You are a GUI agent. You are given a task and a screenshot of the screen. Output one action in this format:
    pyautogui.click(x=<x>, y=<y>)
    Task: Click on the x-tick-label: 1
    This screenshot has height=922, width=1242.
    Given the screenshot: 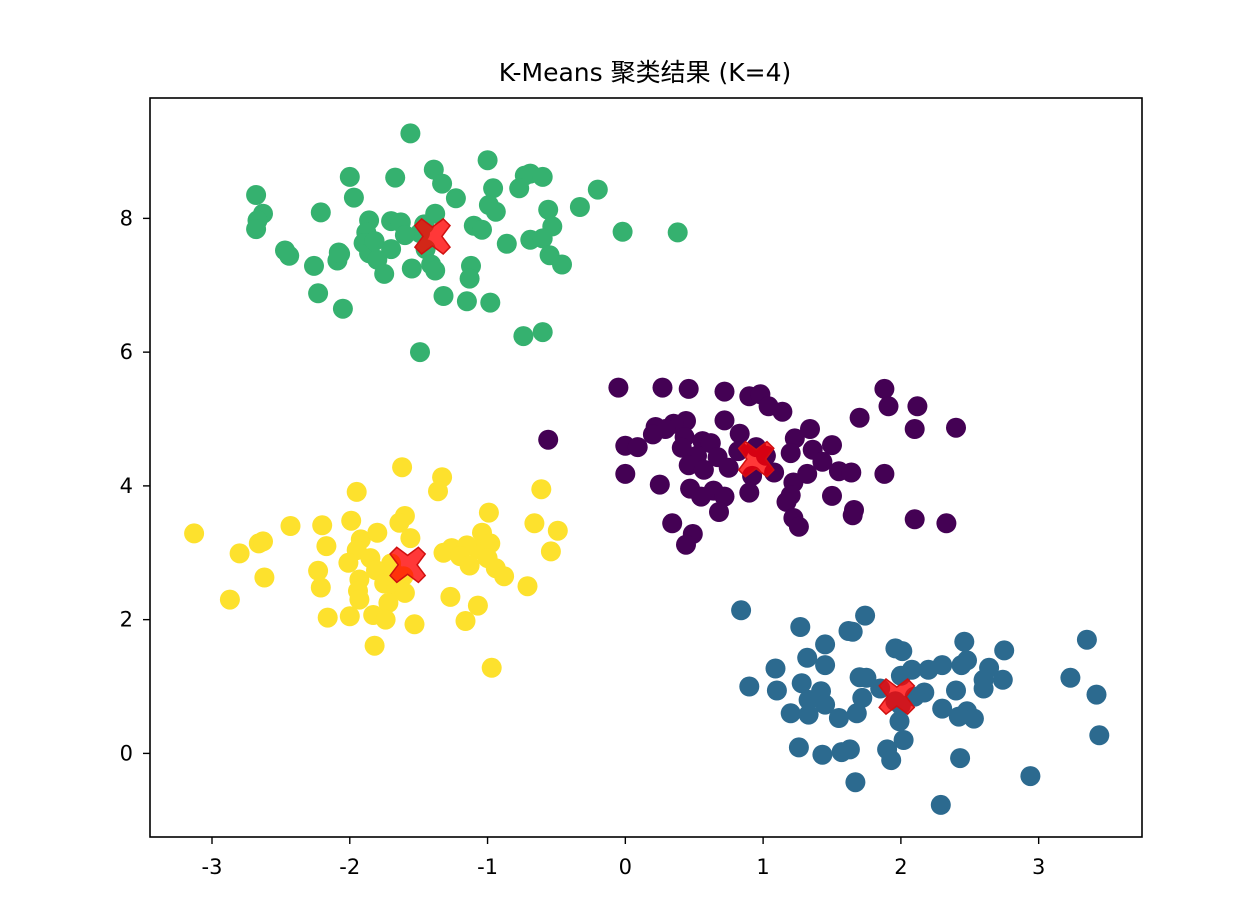 What is the action you would take?
    pyautogui.click(x=762, y=867)
    